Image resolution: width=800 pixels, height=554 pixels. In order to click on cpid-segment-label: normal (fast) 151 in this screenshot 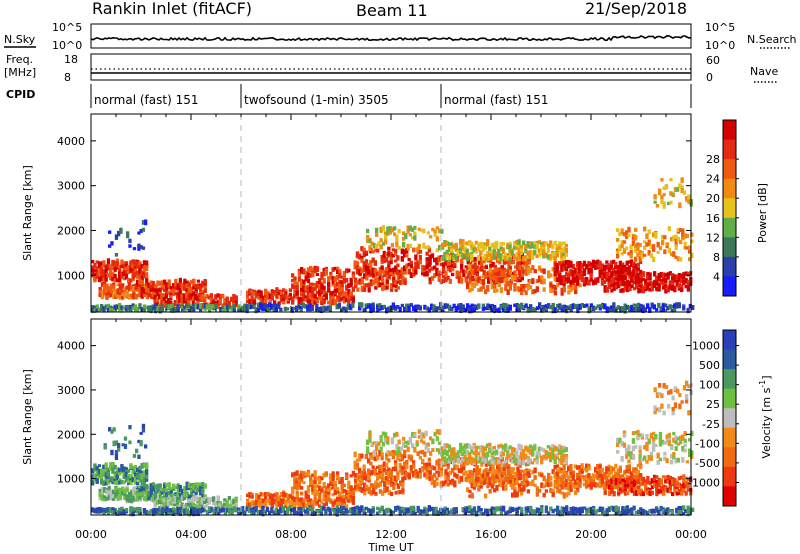, I will do `click(496, 100)`.